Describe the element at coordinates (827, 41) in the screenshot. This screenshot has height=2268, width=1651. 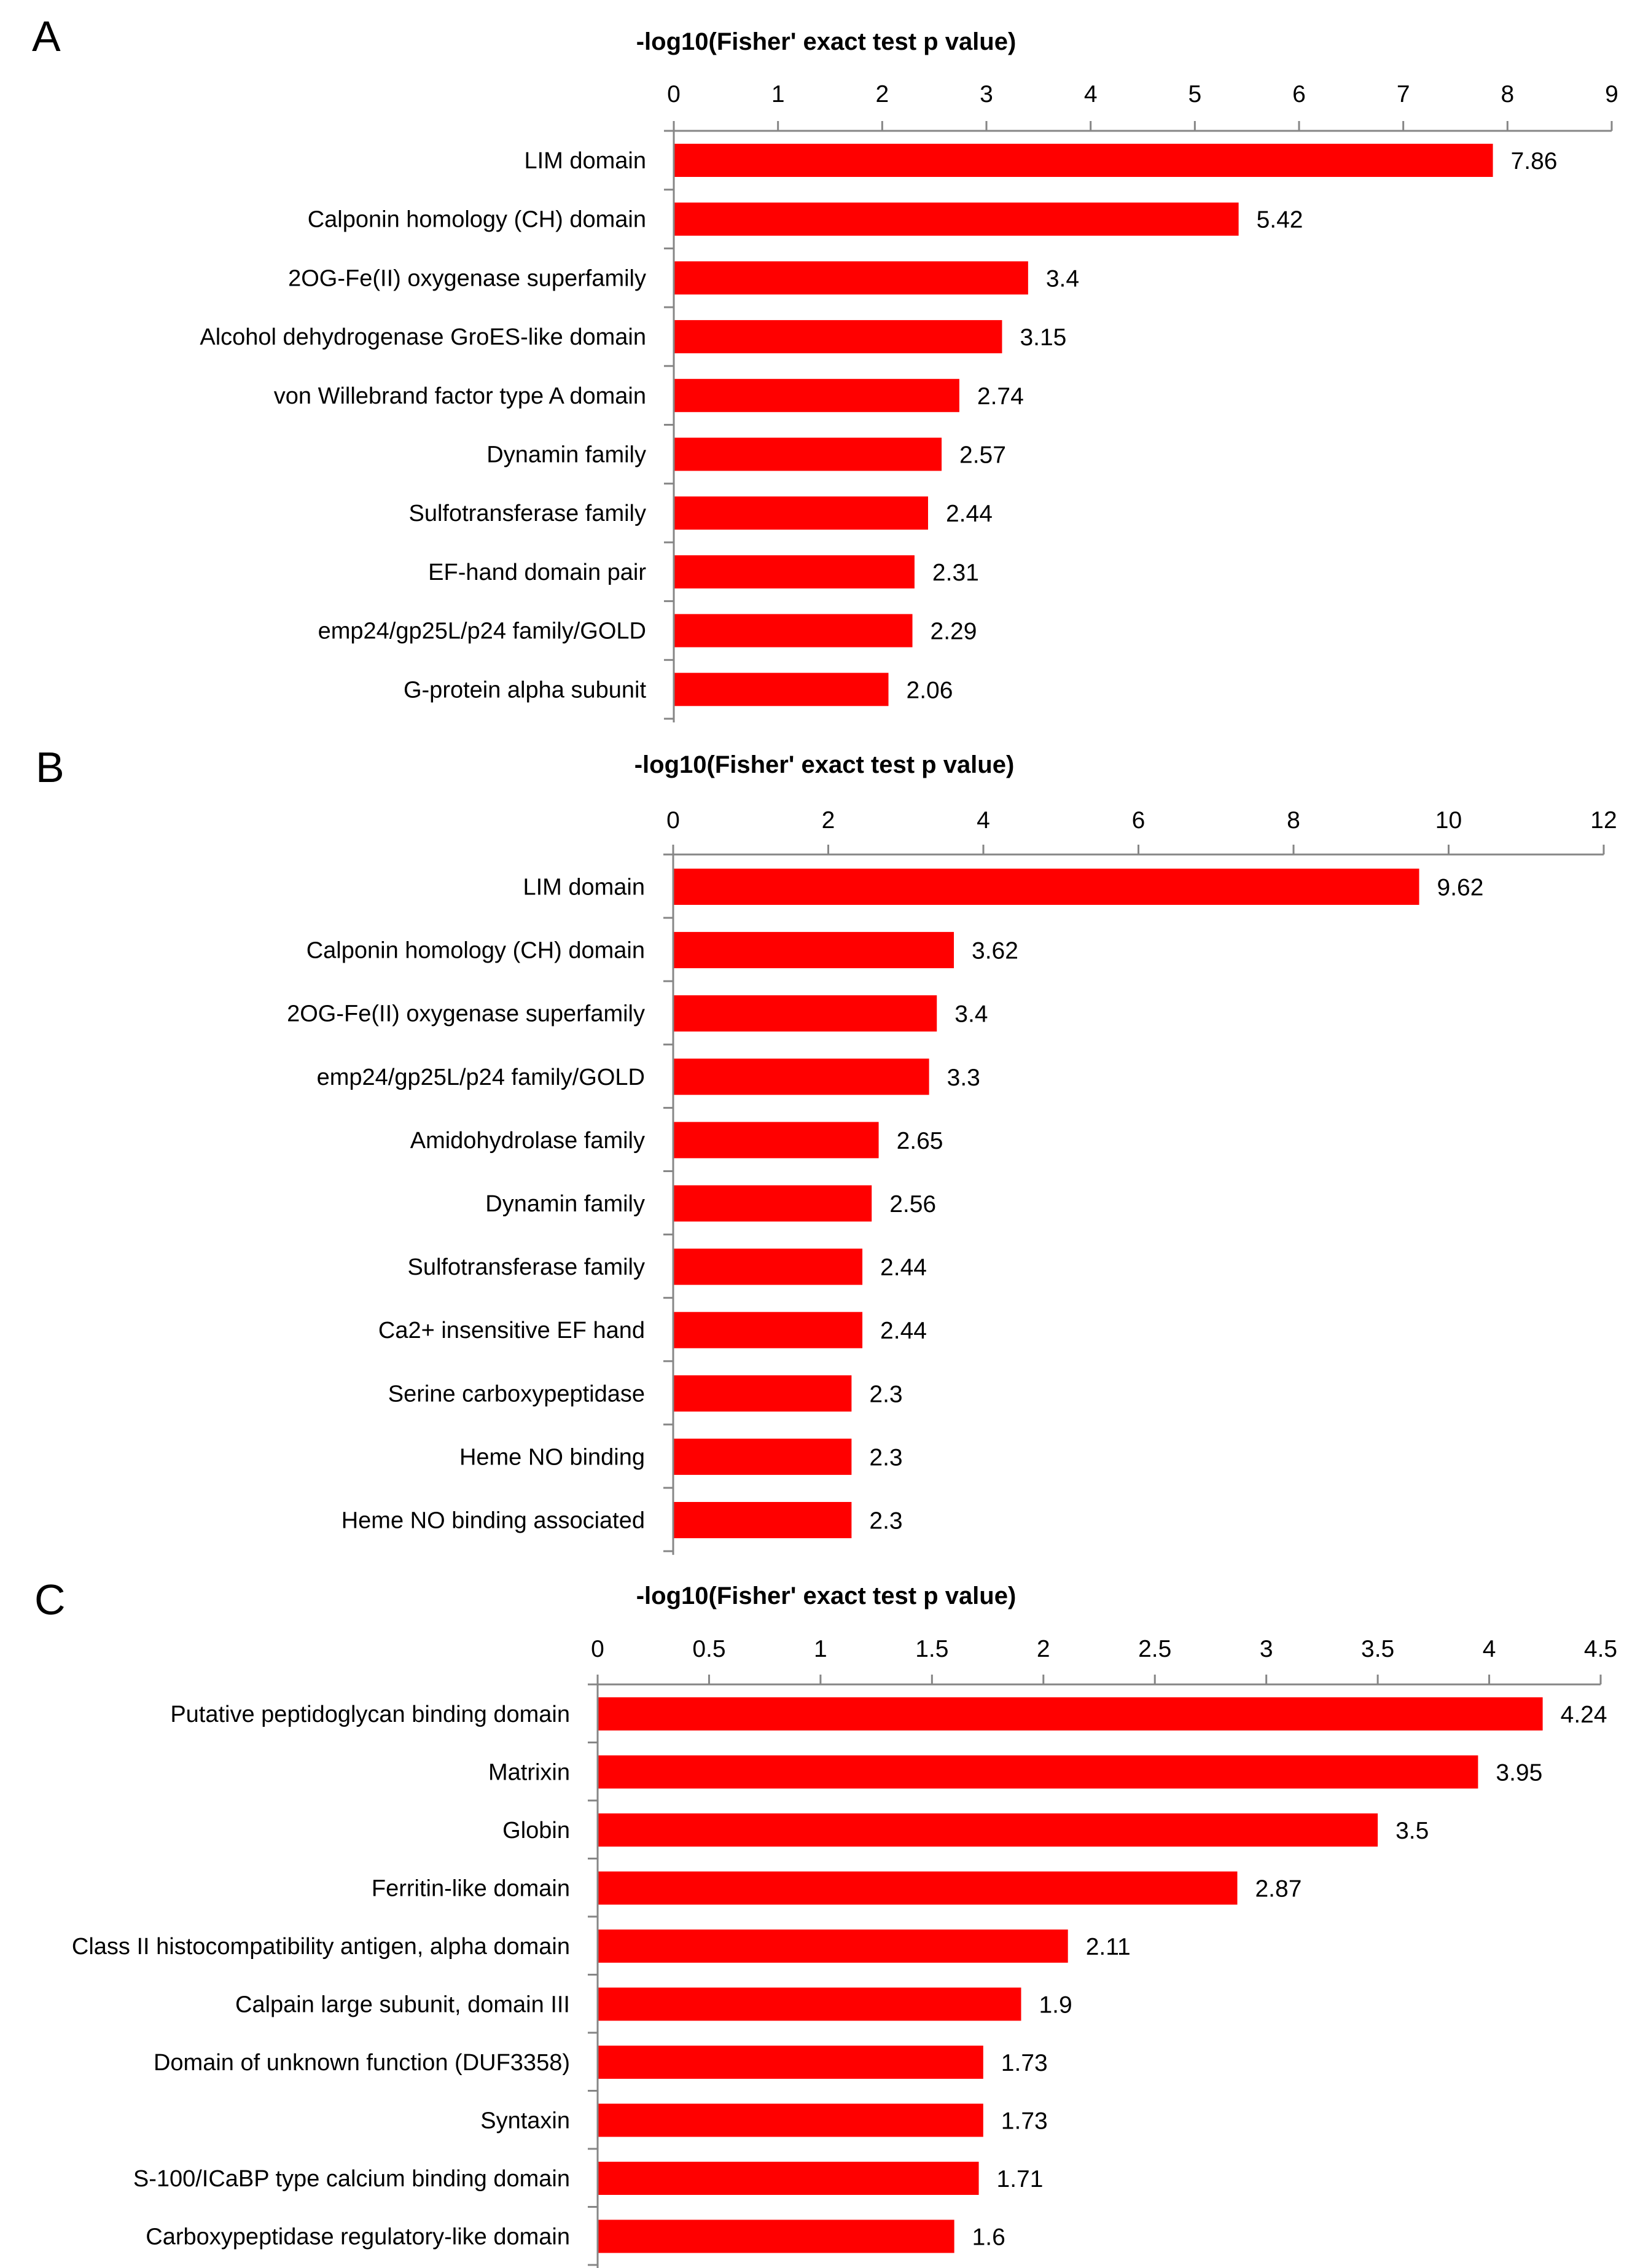
I see `panel-a-axis-title: -log10(Fisher' exact test p value)` at that location.